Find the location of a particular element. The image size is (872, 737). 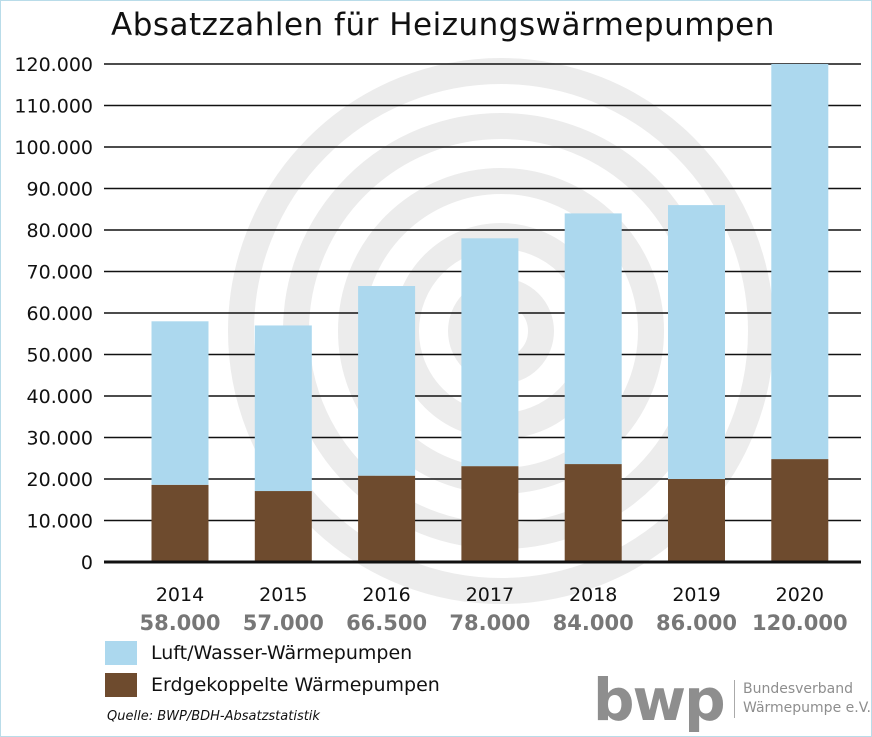

bar-luft-wasser-2015 is located at coordinates (283, 408).